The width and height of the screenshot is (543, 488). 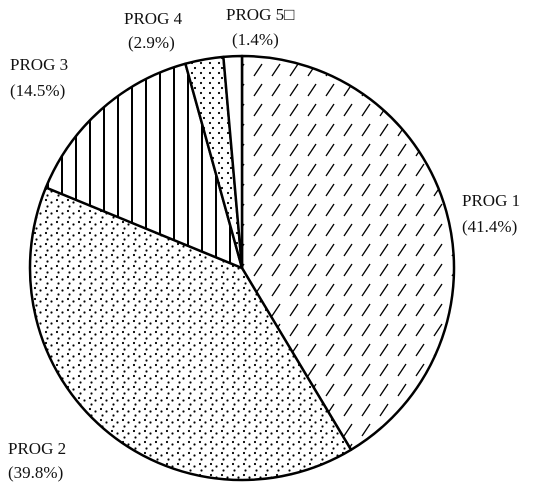 What do you see at coordinates (35, 472) in the screenshot?
I see `slice-pct-prog-2: (39.8%)` at bounding box center [35, 472].